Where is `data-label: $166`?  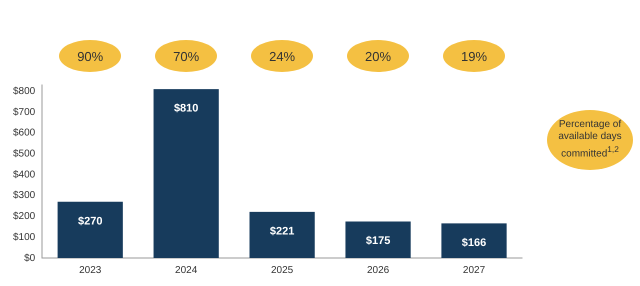
data-label: $166 is located at coordinates (474, 242).